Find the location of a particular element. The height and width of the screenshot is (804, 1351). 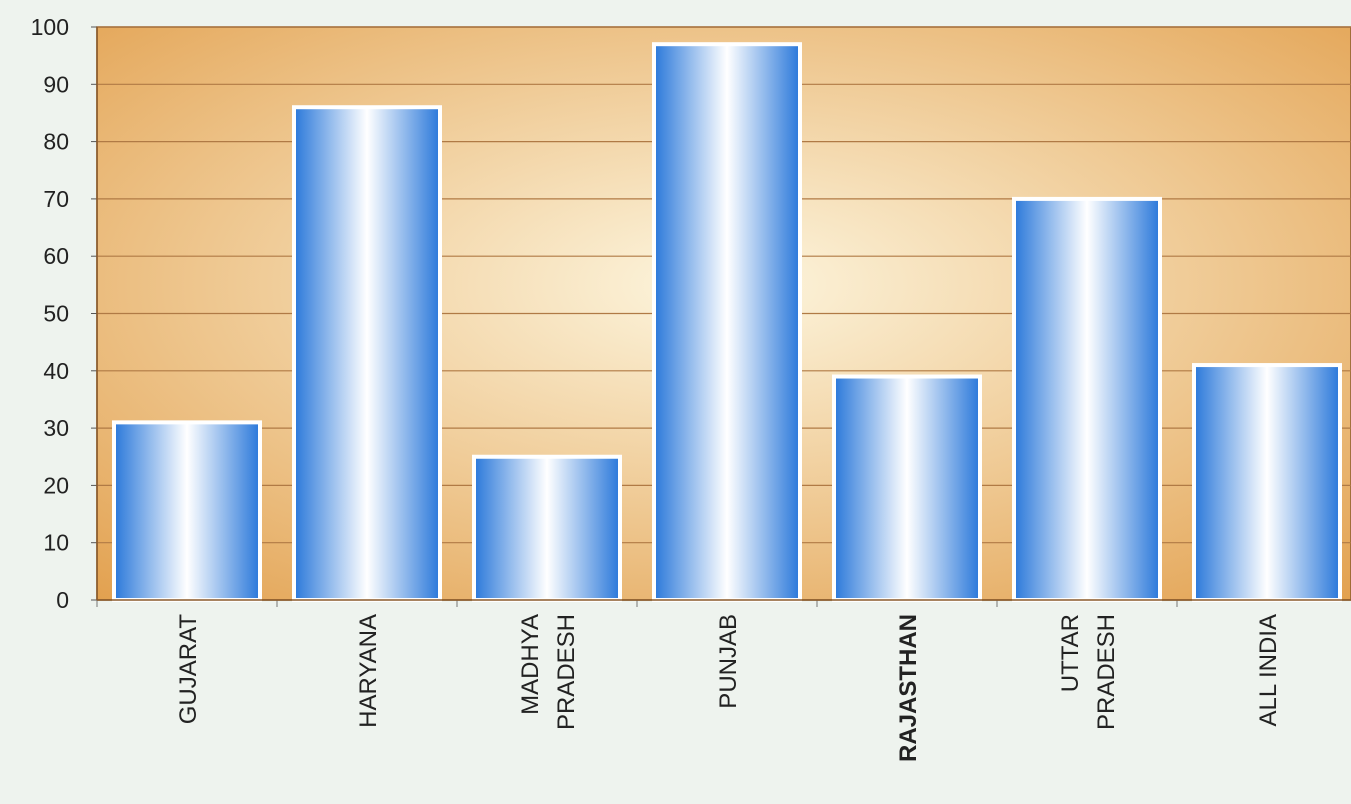

y-tick-label: 0 is located at coordinates (62, 600).